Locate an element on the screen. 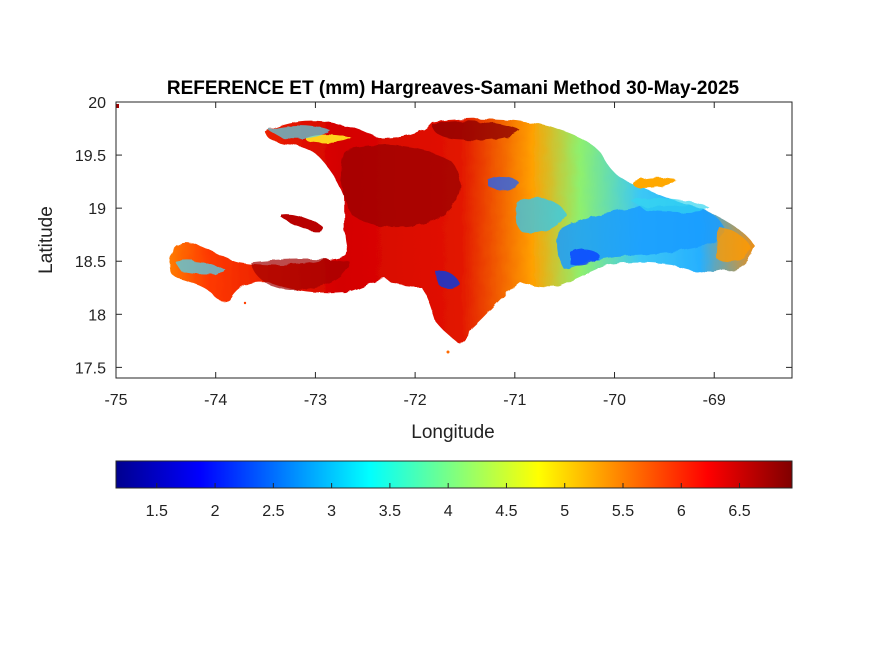 This screenshot has width=875, height=656. northeast-high-zone is located at coordinates (476, 131).